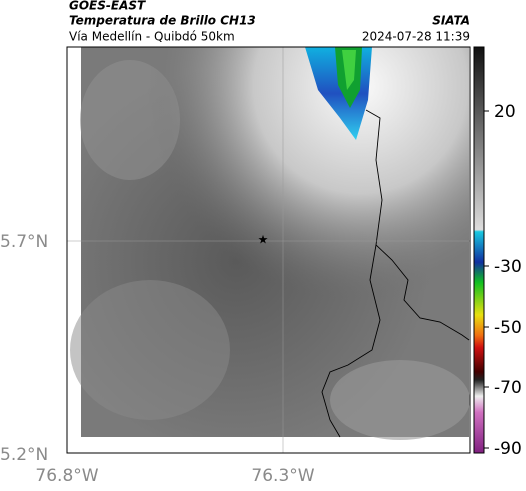  Describe the element at coordinates (508, 328) in the screenshot. I see `colorbar-tick-label: -50` at that location.